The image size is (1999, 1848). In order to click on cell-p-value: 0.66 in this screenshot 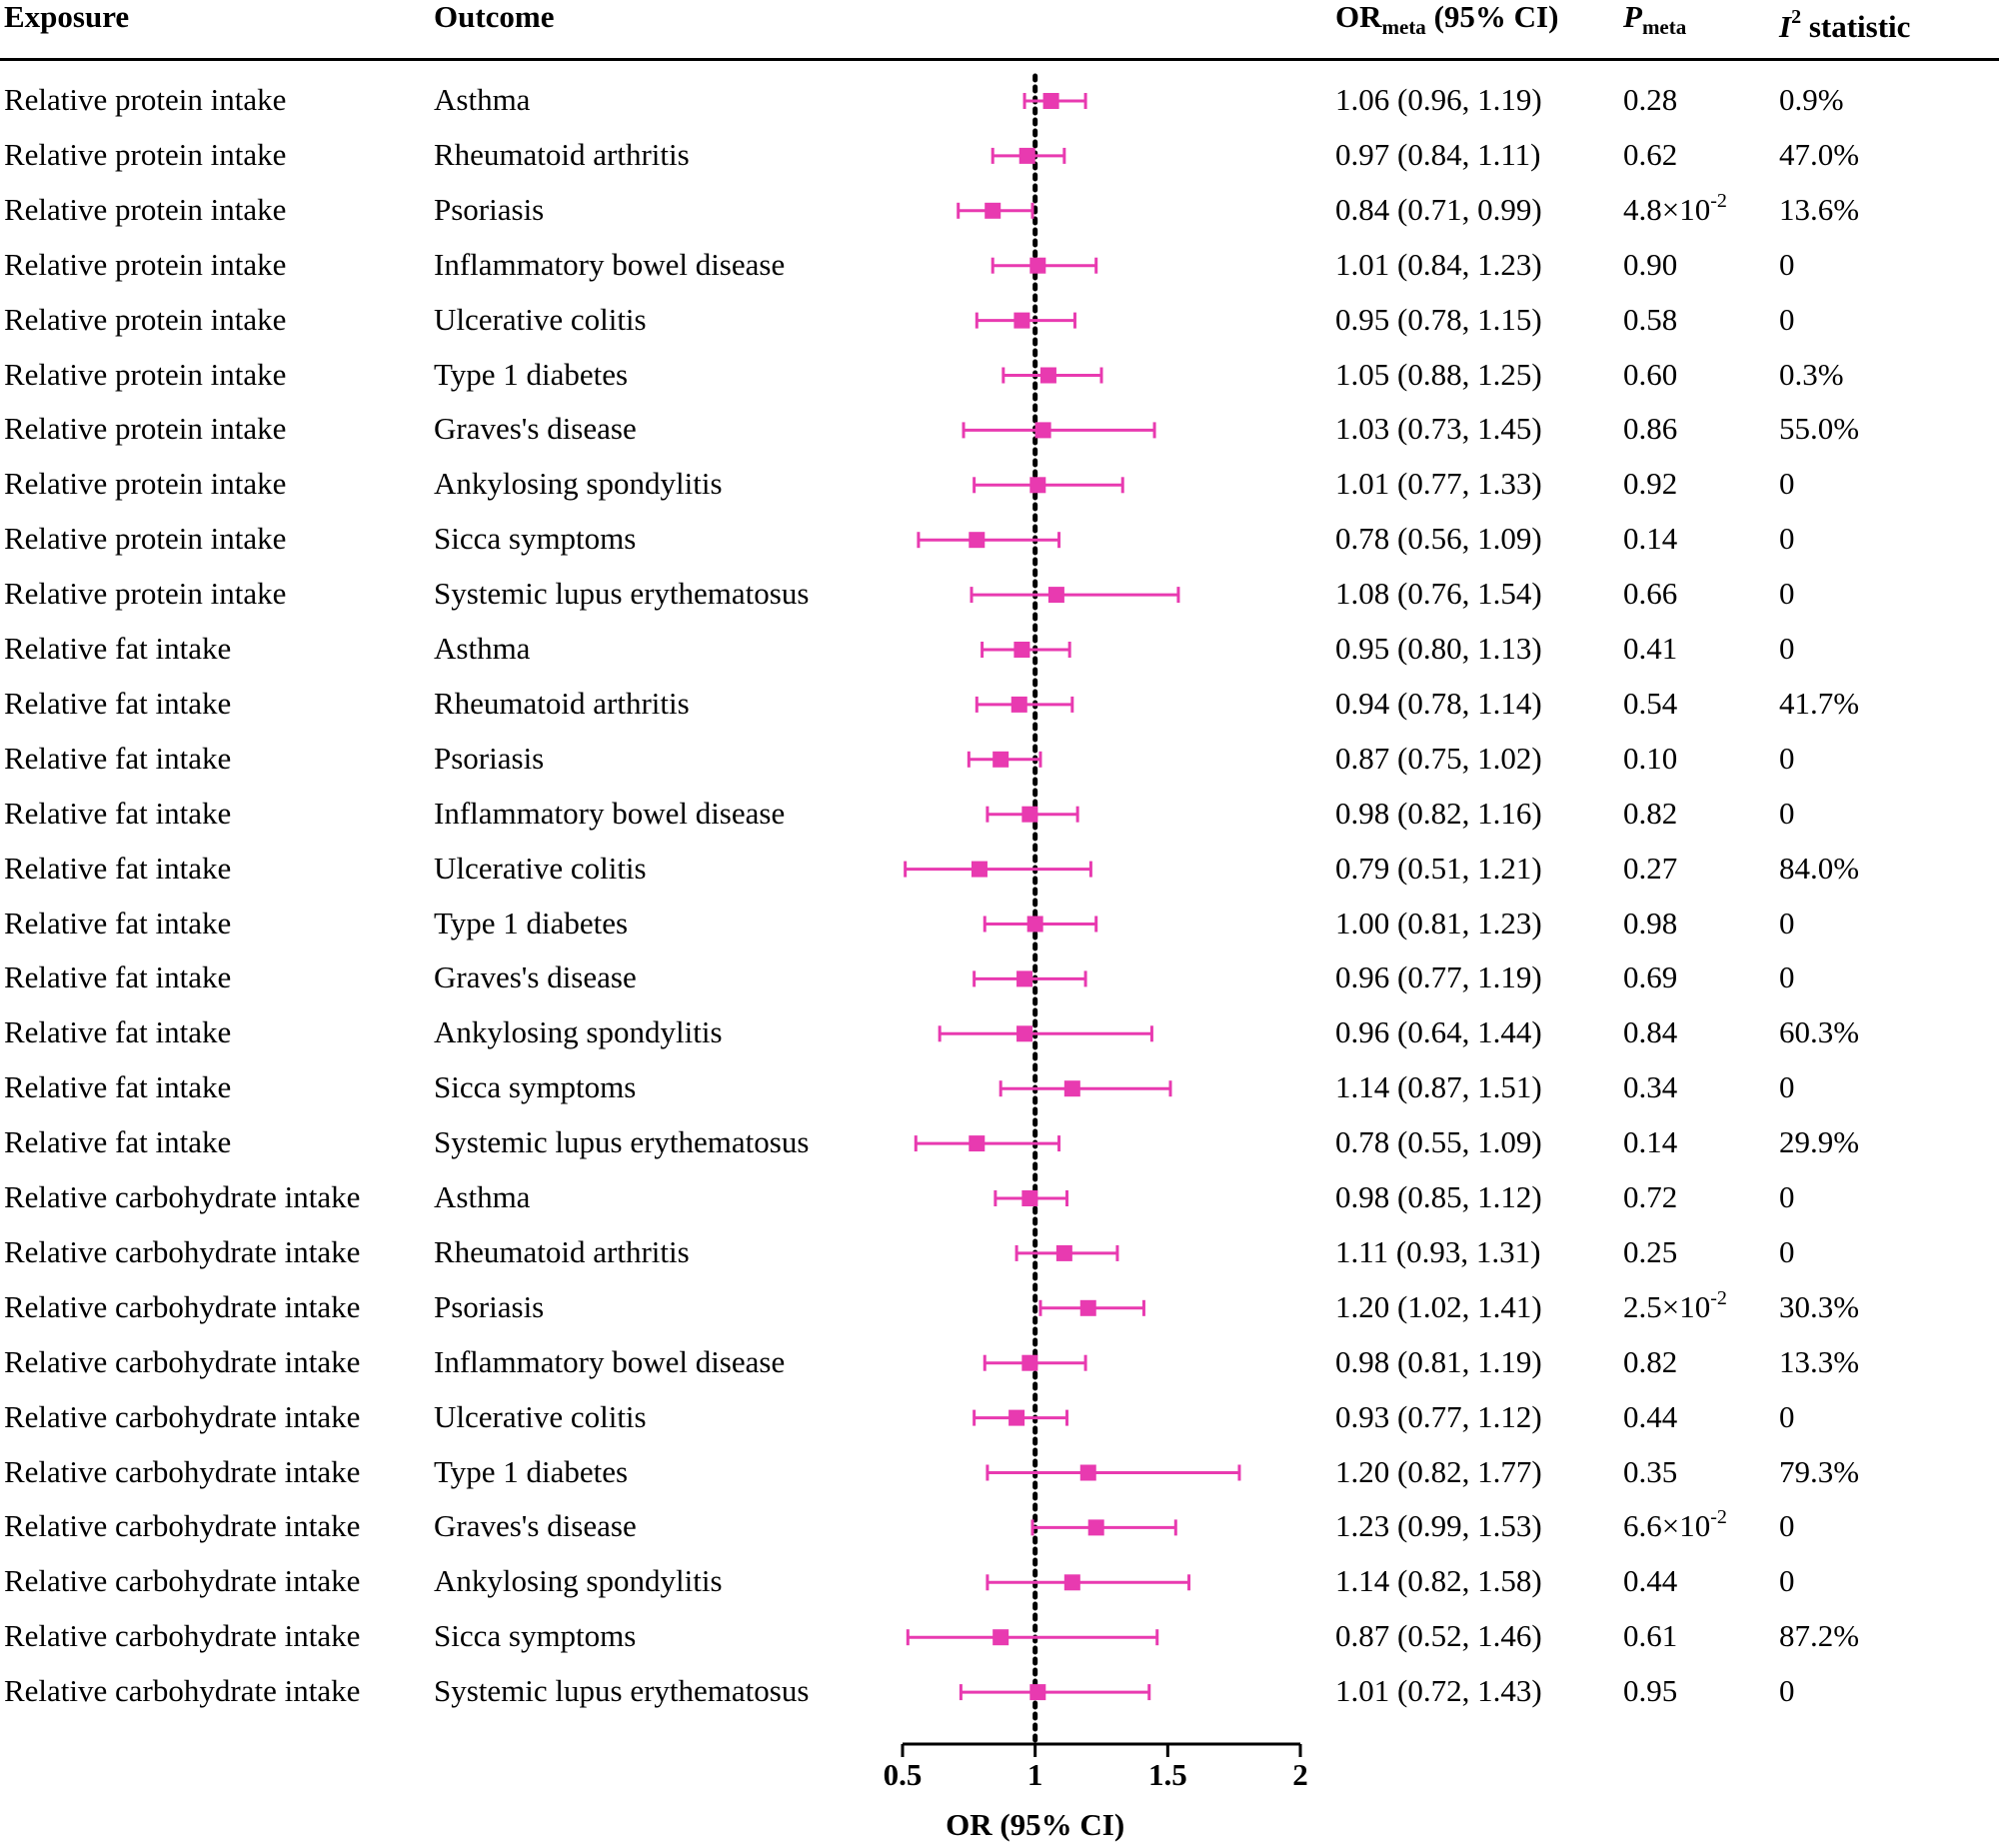, I will do `click(1650, 594)`.